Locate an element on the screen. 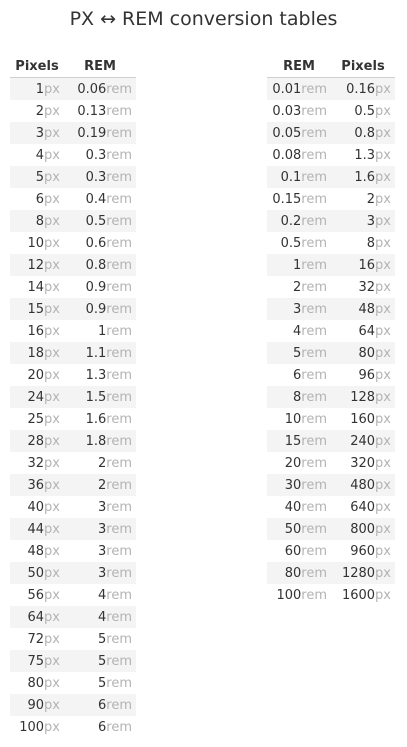 The height and width of the screenshot is (747, 407). table-row: 8rem 128px is located at coordinates (331, 397).